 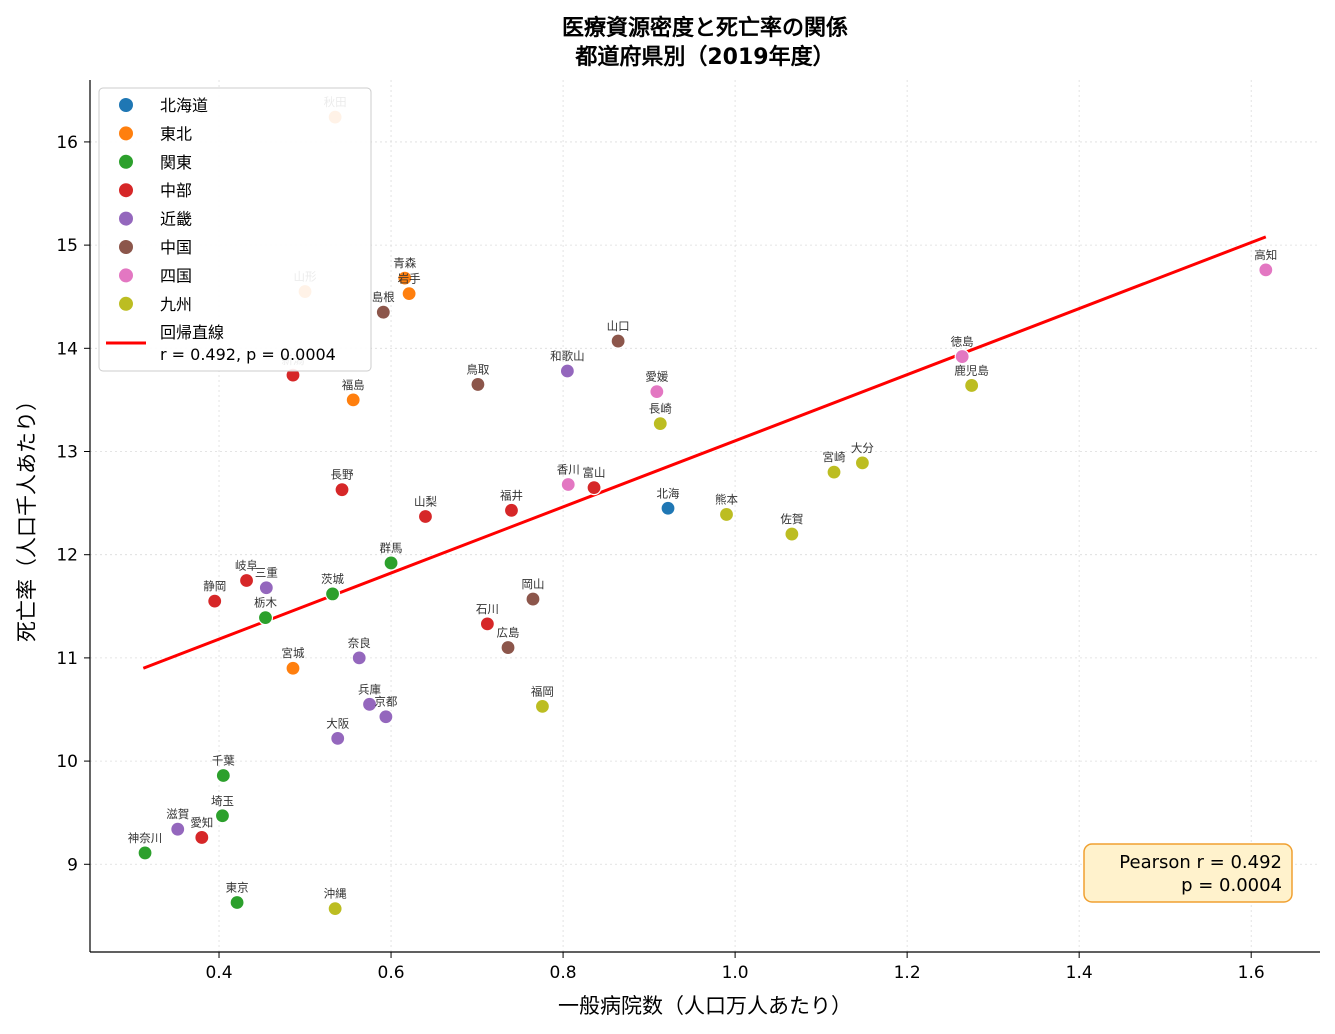 What do you see at coordinates (508, 633) in the screenshot?
I see `data-point-label: 広島` at bounding box center [508, 633].